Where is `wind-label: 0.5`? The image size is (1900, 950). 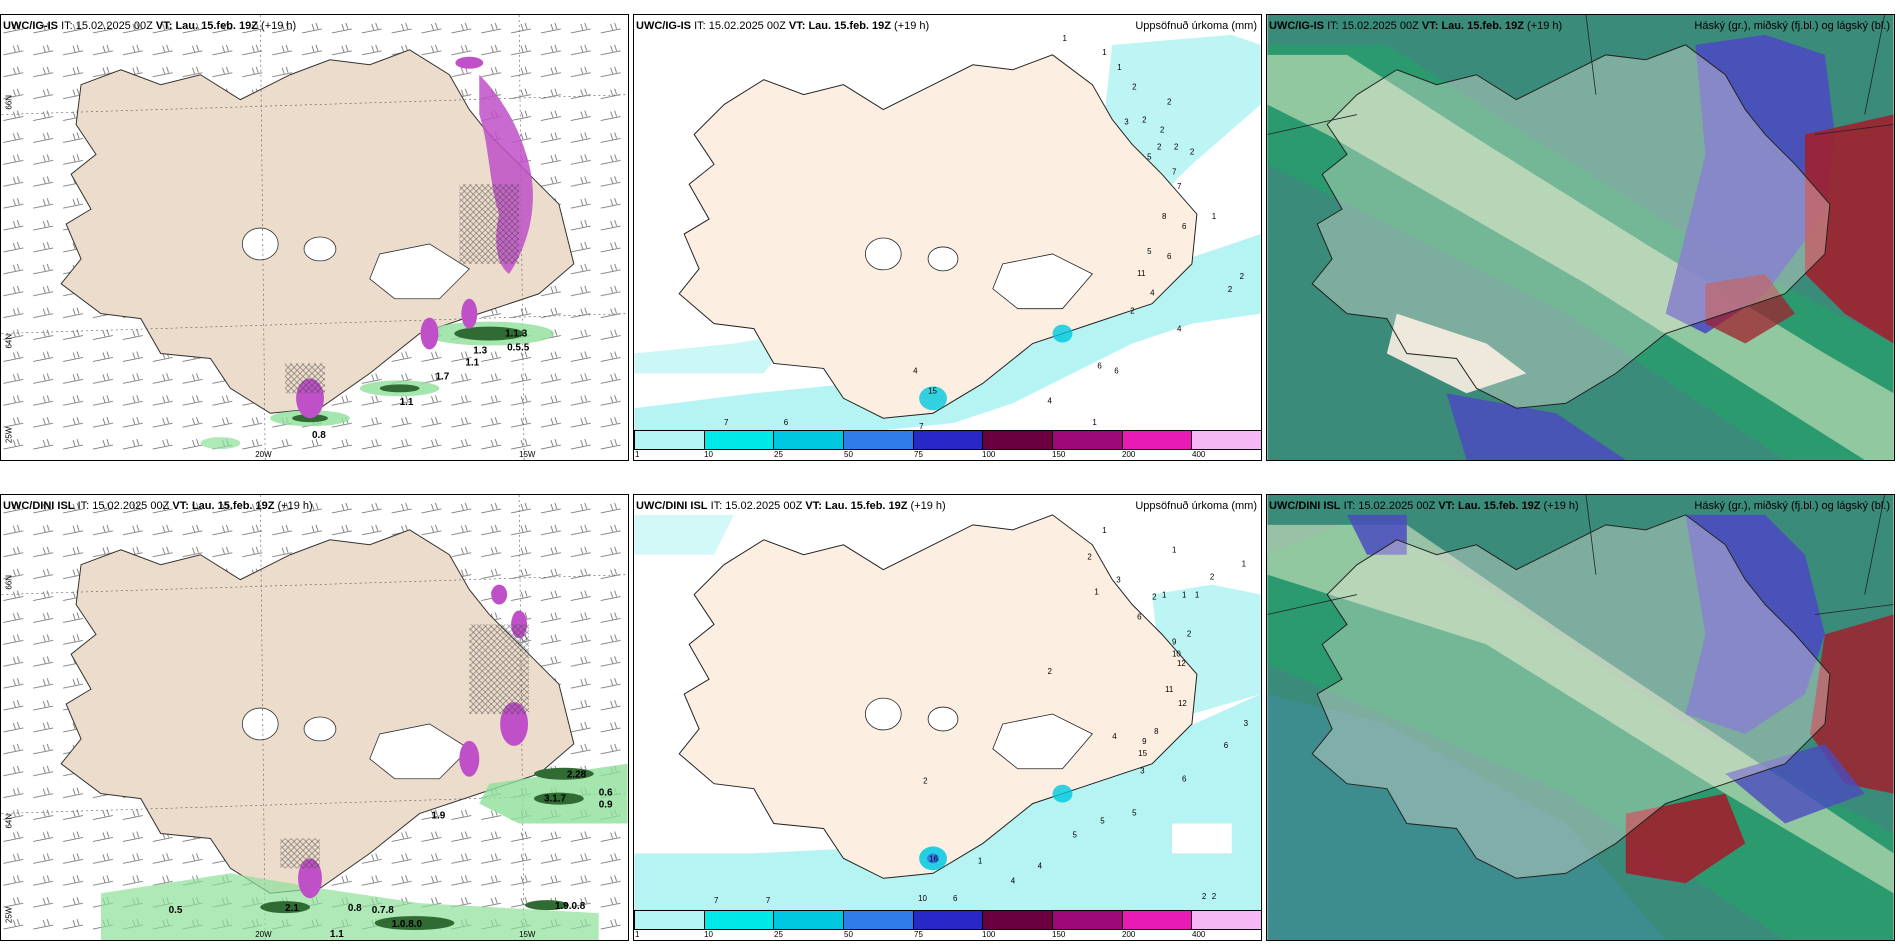
wind-label: 0.5 is located at coordinates (176, 910).